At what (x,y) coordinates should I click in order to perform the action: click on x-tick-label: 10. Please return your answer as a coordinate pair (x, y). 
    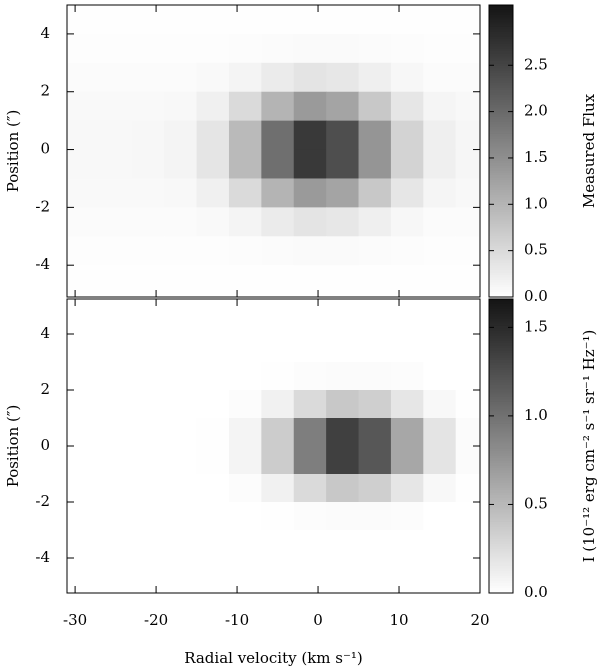
    Looking at the image, I should click on (398, 620).